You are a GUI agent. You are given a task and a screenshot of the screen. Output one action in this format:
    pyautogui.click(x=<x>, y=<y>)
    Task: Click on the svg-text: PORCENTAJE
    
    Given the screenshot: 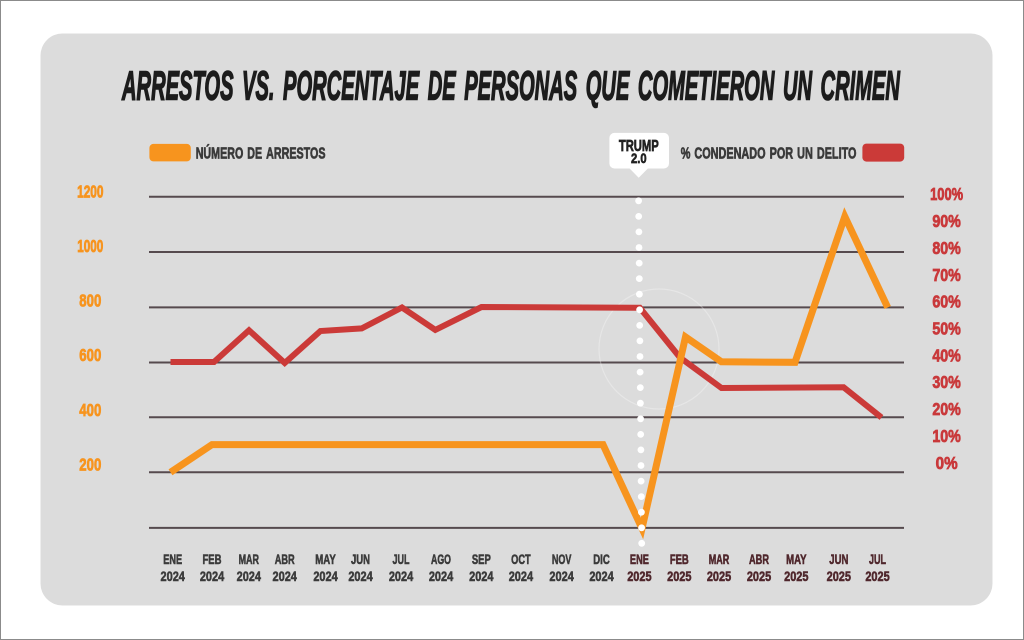 What is the action you would take?
    pyautogui.click(x=351, y=86)
    